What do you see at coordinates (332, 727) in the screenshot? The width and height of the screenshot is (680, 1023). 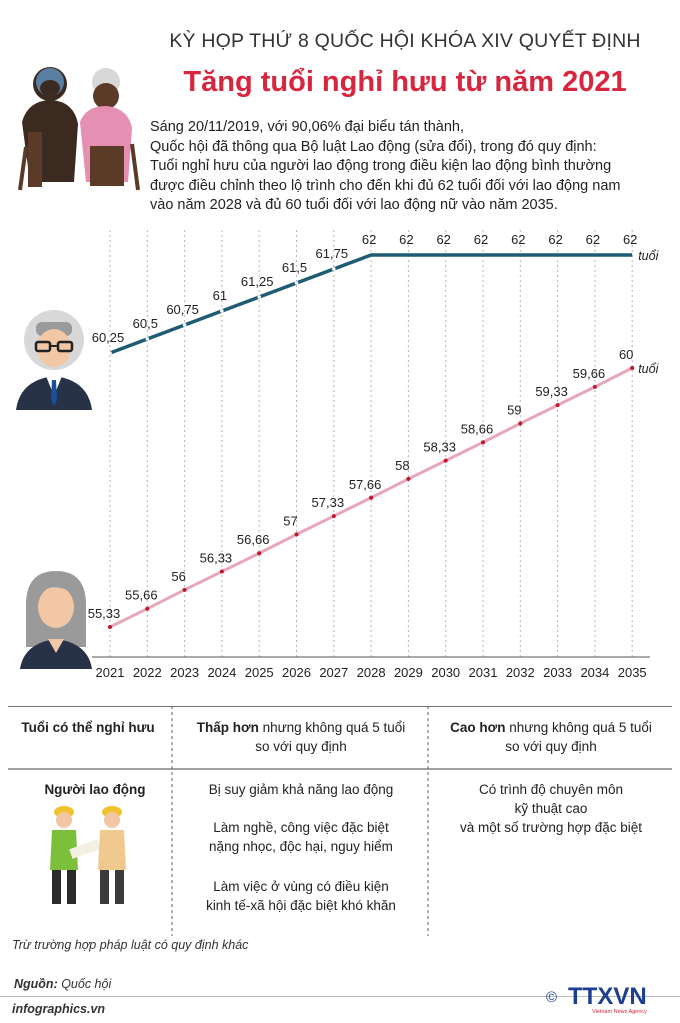 I see `lower-rest: nhưng không quá 5 tuổi` at bounding box center [332, 727].